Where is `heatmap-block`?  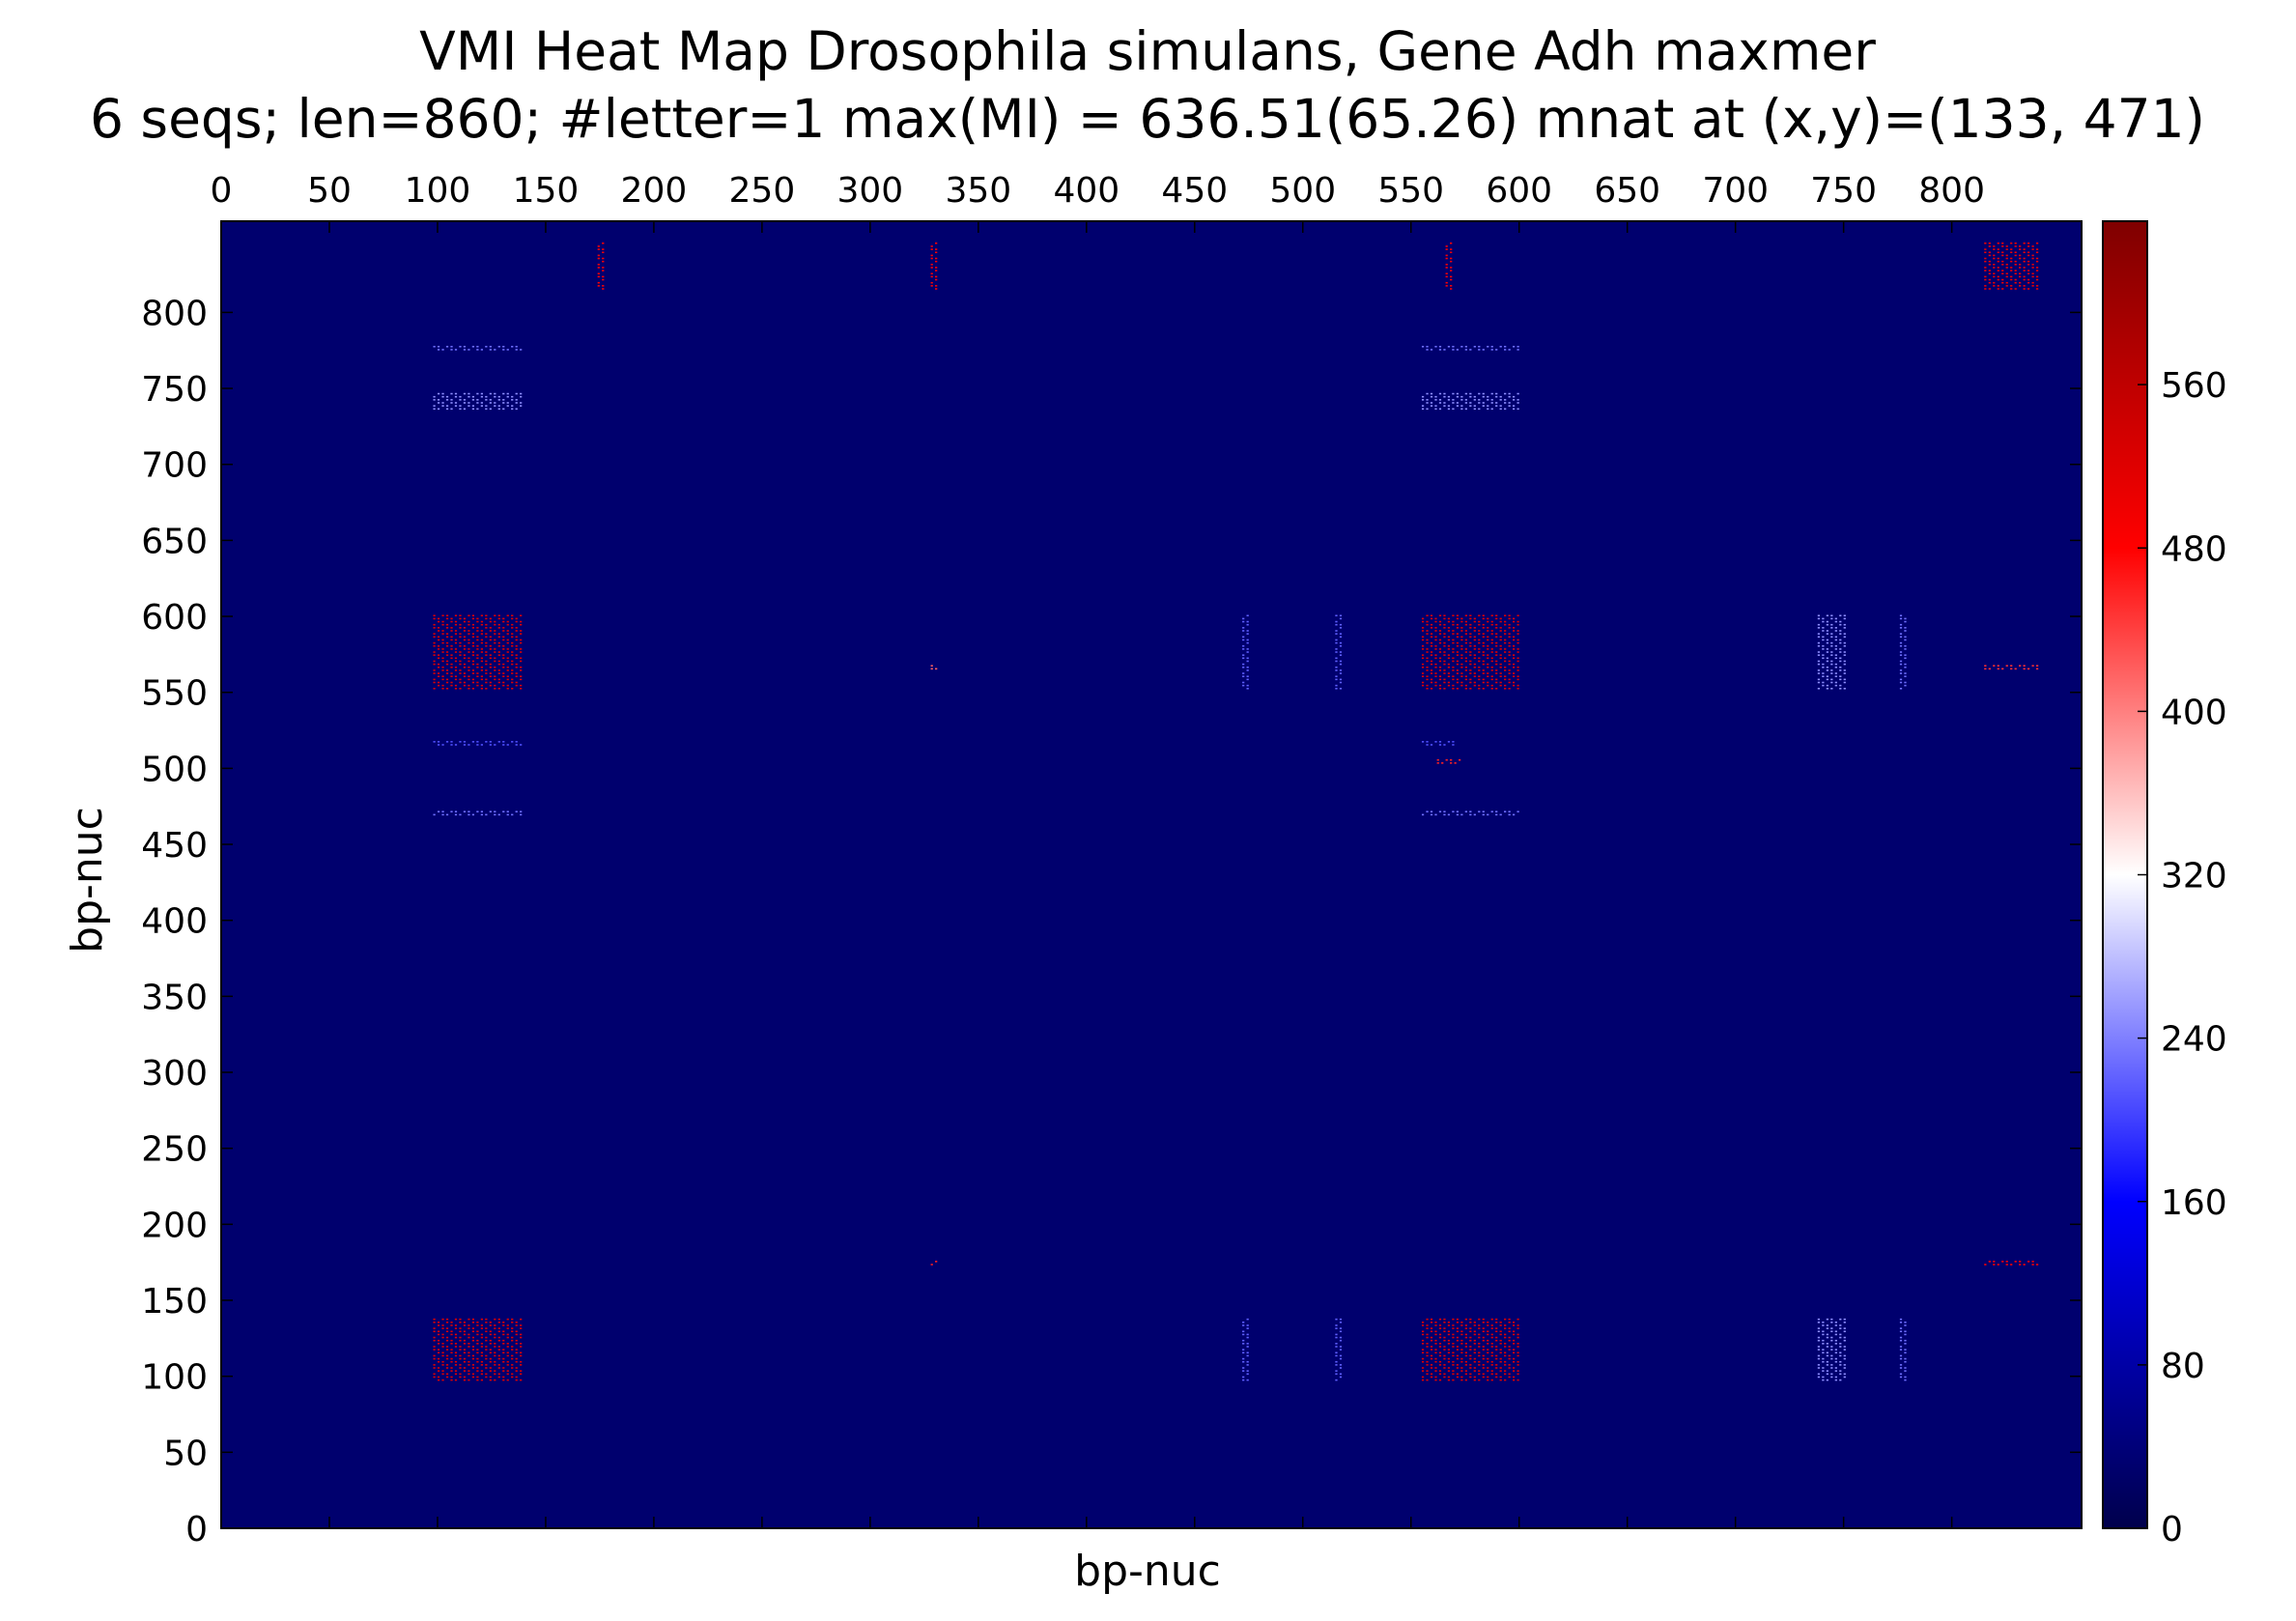
heatmap-block is located at coordinates (1339, 1349).